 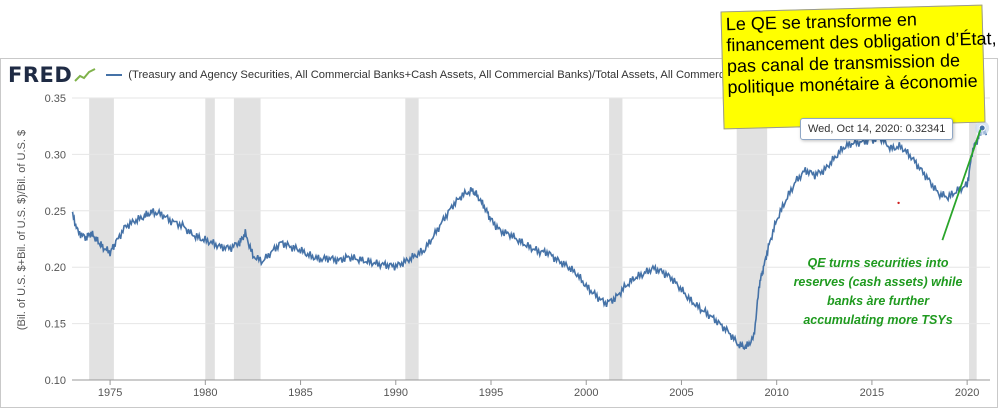 I want to click on green-annotation-line: QE turns securities into, so click(x=878, y=263).